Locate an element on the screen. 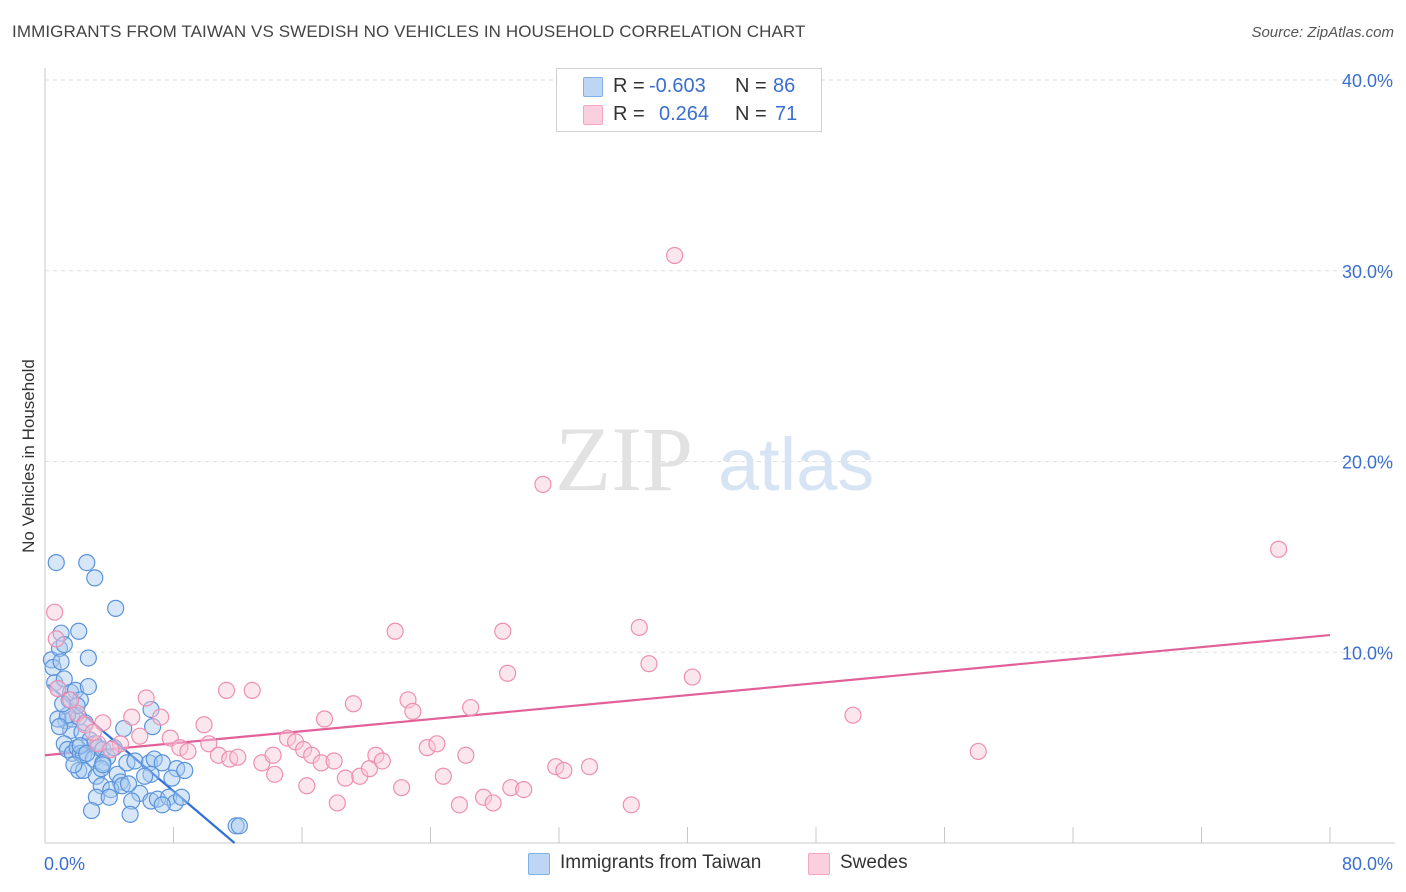 The image size is (1406, 892). bottom-legend-label-taiwan: Immigrants from Taiwan is located at coordinates (661, 862).